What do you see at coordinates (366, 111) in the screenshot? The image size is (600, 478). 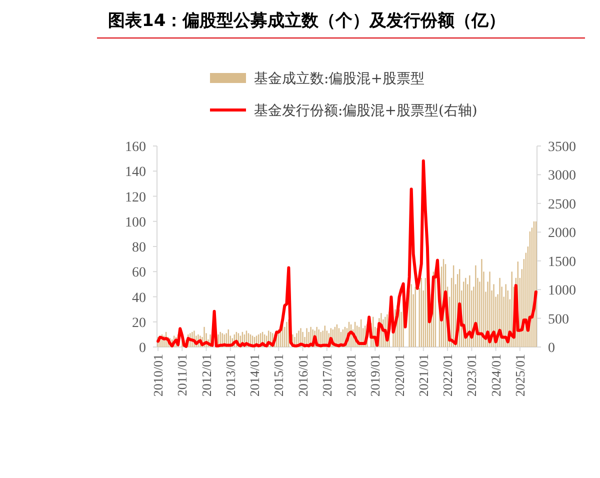 I see `legend-label: 基金发行份额:偏股混+股票型(右轴)` at bounding box center [366, 111].